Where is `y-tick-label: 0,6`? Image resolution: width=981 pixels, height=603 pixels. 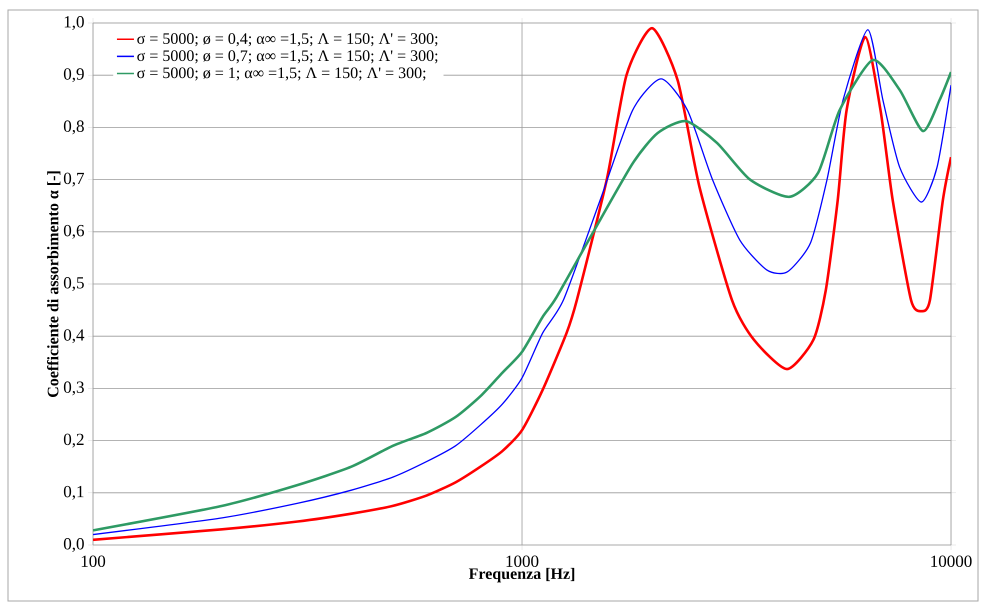 y-tick-label: 0,6 is located at coordinates (74, 231).